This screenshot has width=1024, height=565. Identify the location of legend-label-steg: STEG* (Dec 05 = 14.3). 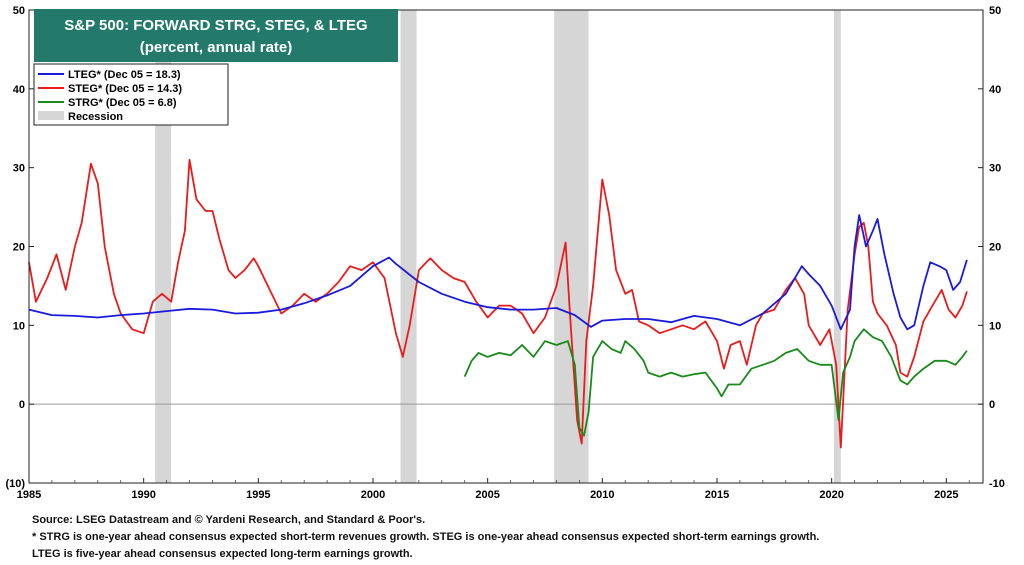
(125, 89).